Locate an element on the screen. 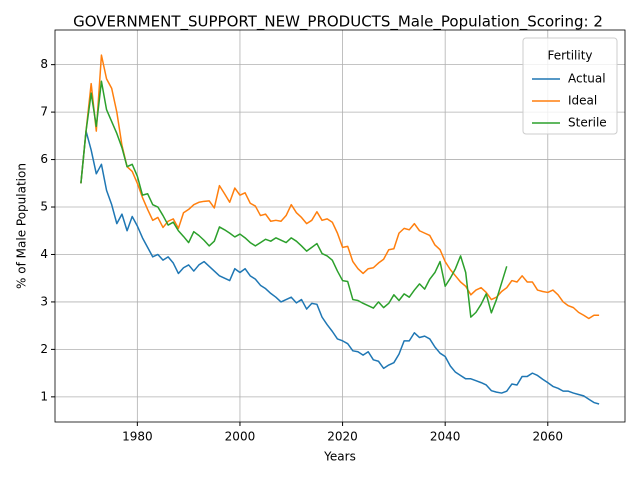 The image size is (640, 480). y-tick-label: 1 is located at coordinates (44, 396).